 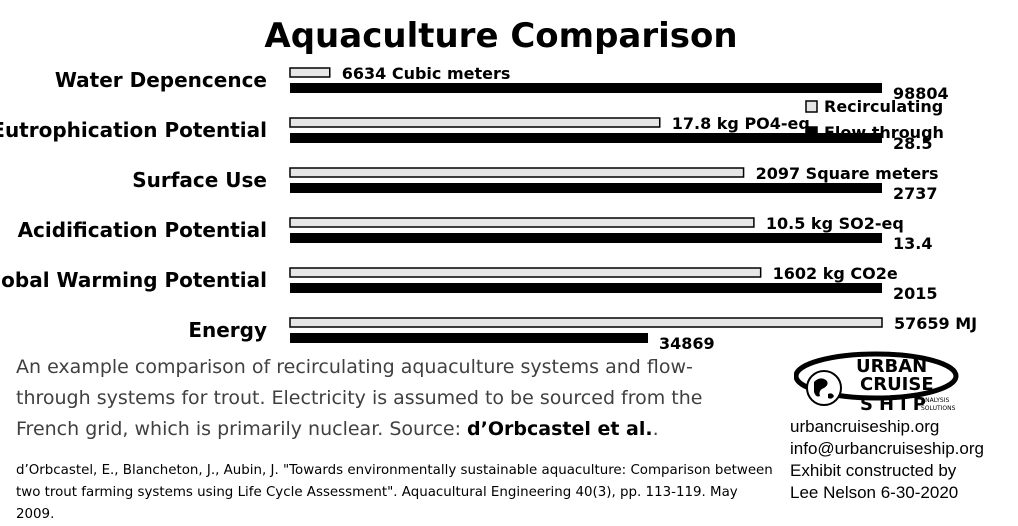 What do you see at coordinates (161, 80) in the screenshot?
I see `category-label: Water Depencence` at bounding box center [161, 80].